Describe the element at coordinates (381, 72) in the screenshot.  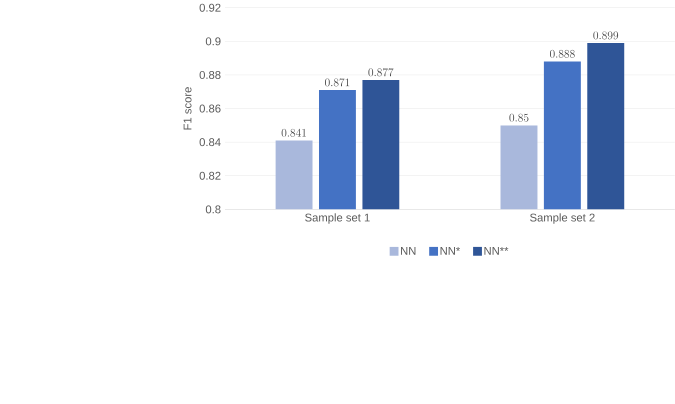
I see `data-label: 0.877` at that location.